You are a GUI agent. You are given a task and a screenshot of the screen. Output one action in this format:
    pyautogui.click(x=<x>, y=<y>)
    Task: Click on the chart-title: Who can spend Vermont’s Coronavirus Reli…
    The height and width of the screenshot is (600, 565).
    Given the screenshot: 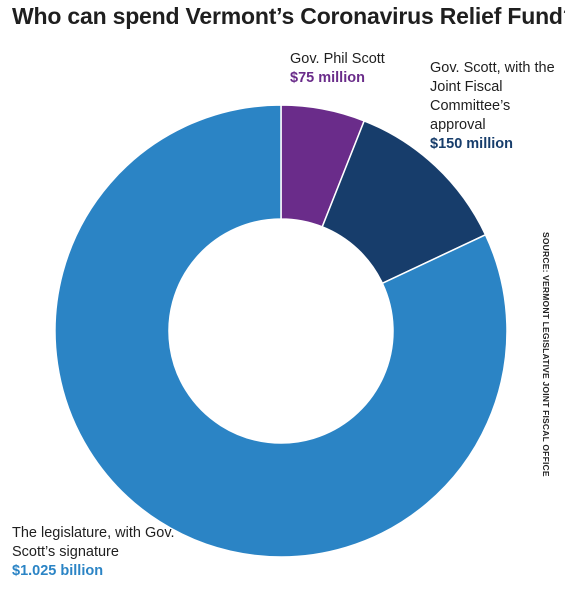 What is the action you would take?
    pyautogui.click(x=288, y=16)
    